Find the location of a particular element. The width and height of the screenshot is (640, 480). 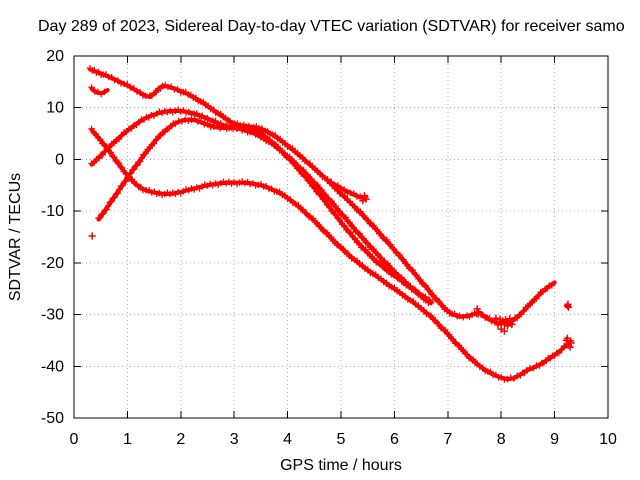

y-tick-label: -30 is located at coordinates (52, 315).